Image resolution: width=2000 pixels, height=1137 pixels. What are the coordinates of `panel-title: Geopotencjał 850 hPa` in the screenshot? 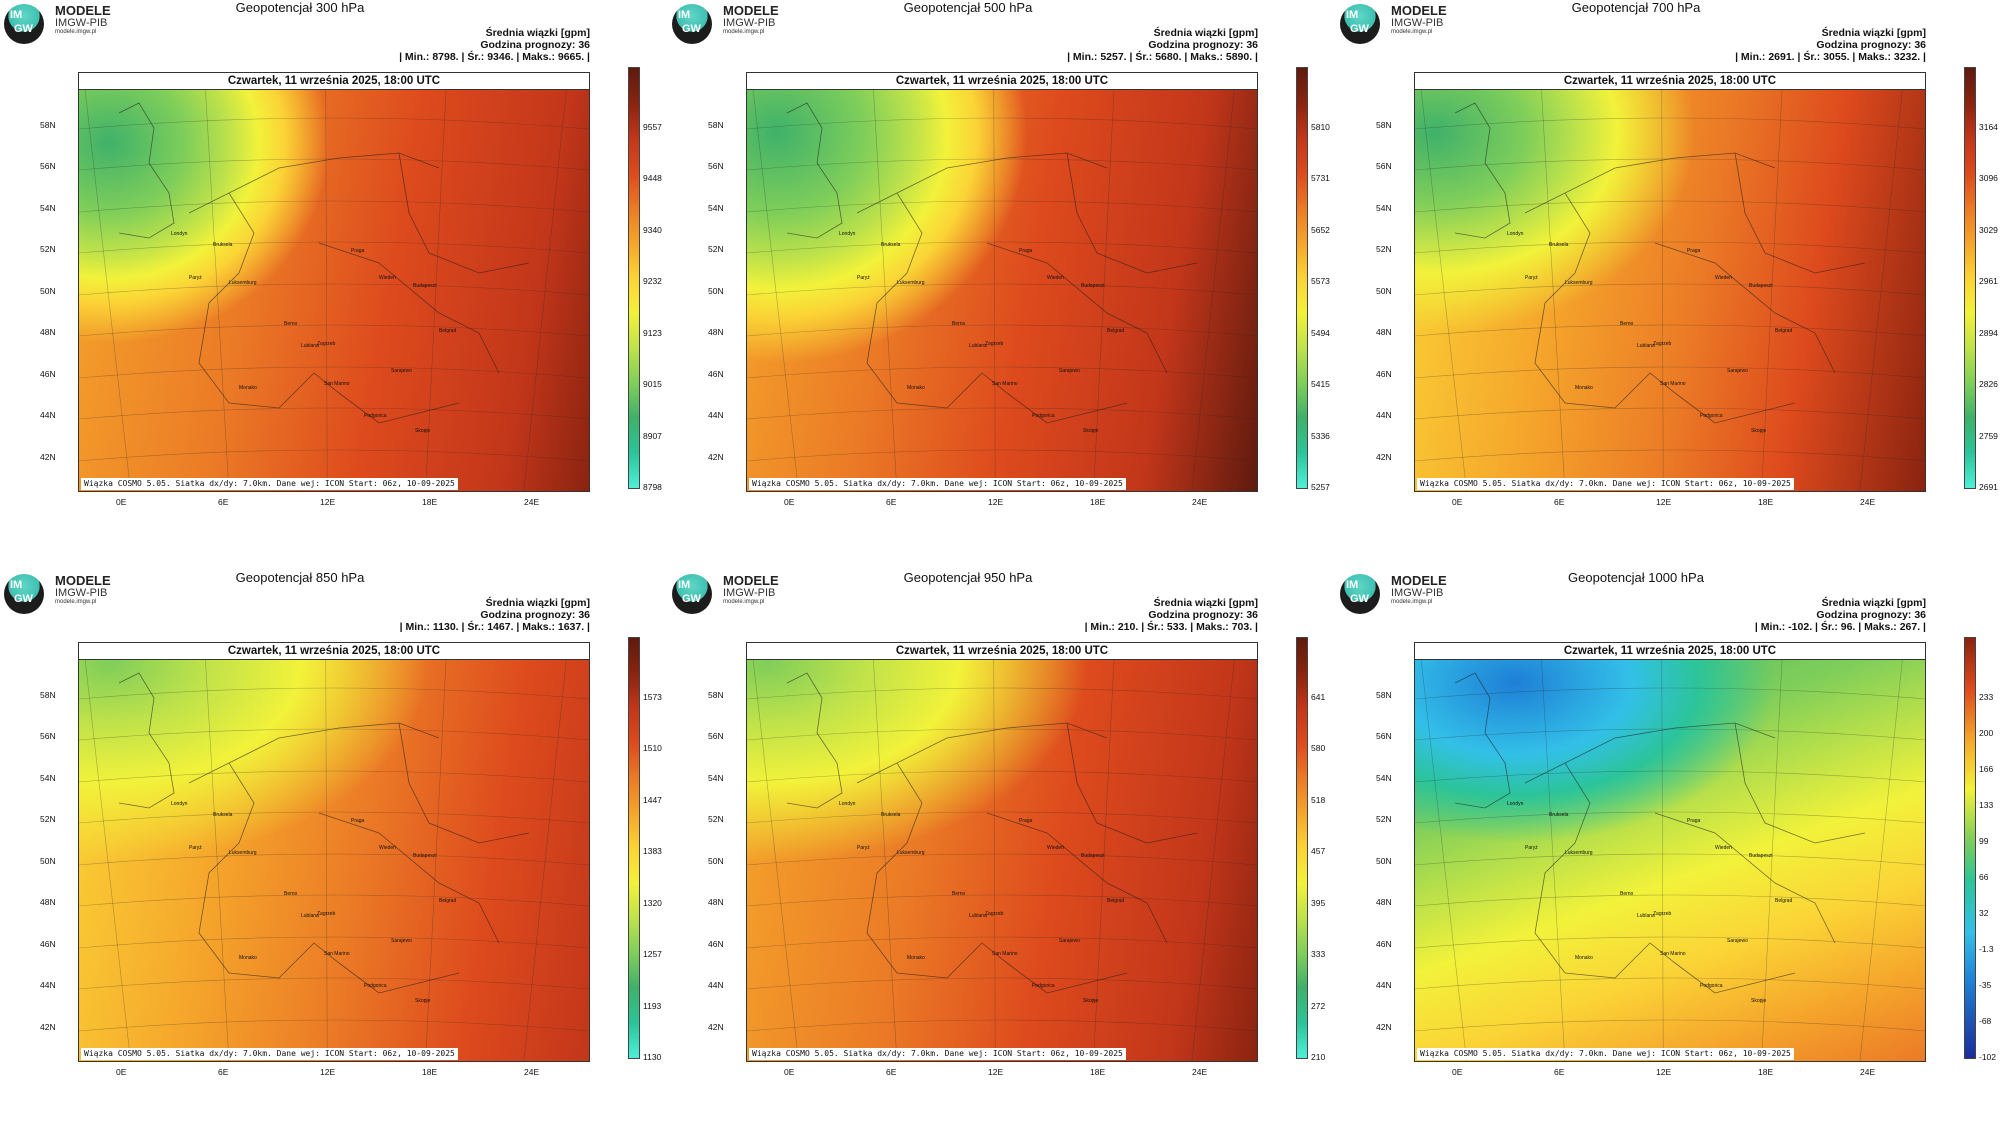 It's located at (300, 577).